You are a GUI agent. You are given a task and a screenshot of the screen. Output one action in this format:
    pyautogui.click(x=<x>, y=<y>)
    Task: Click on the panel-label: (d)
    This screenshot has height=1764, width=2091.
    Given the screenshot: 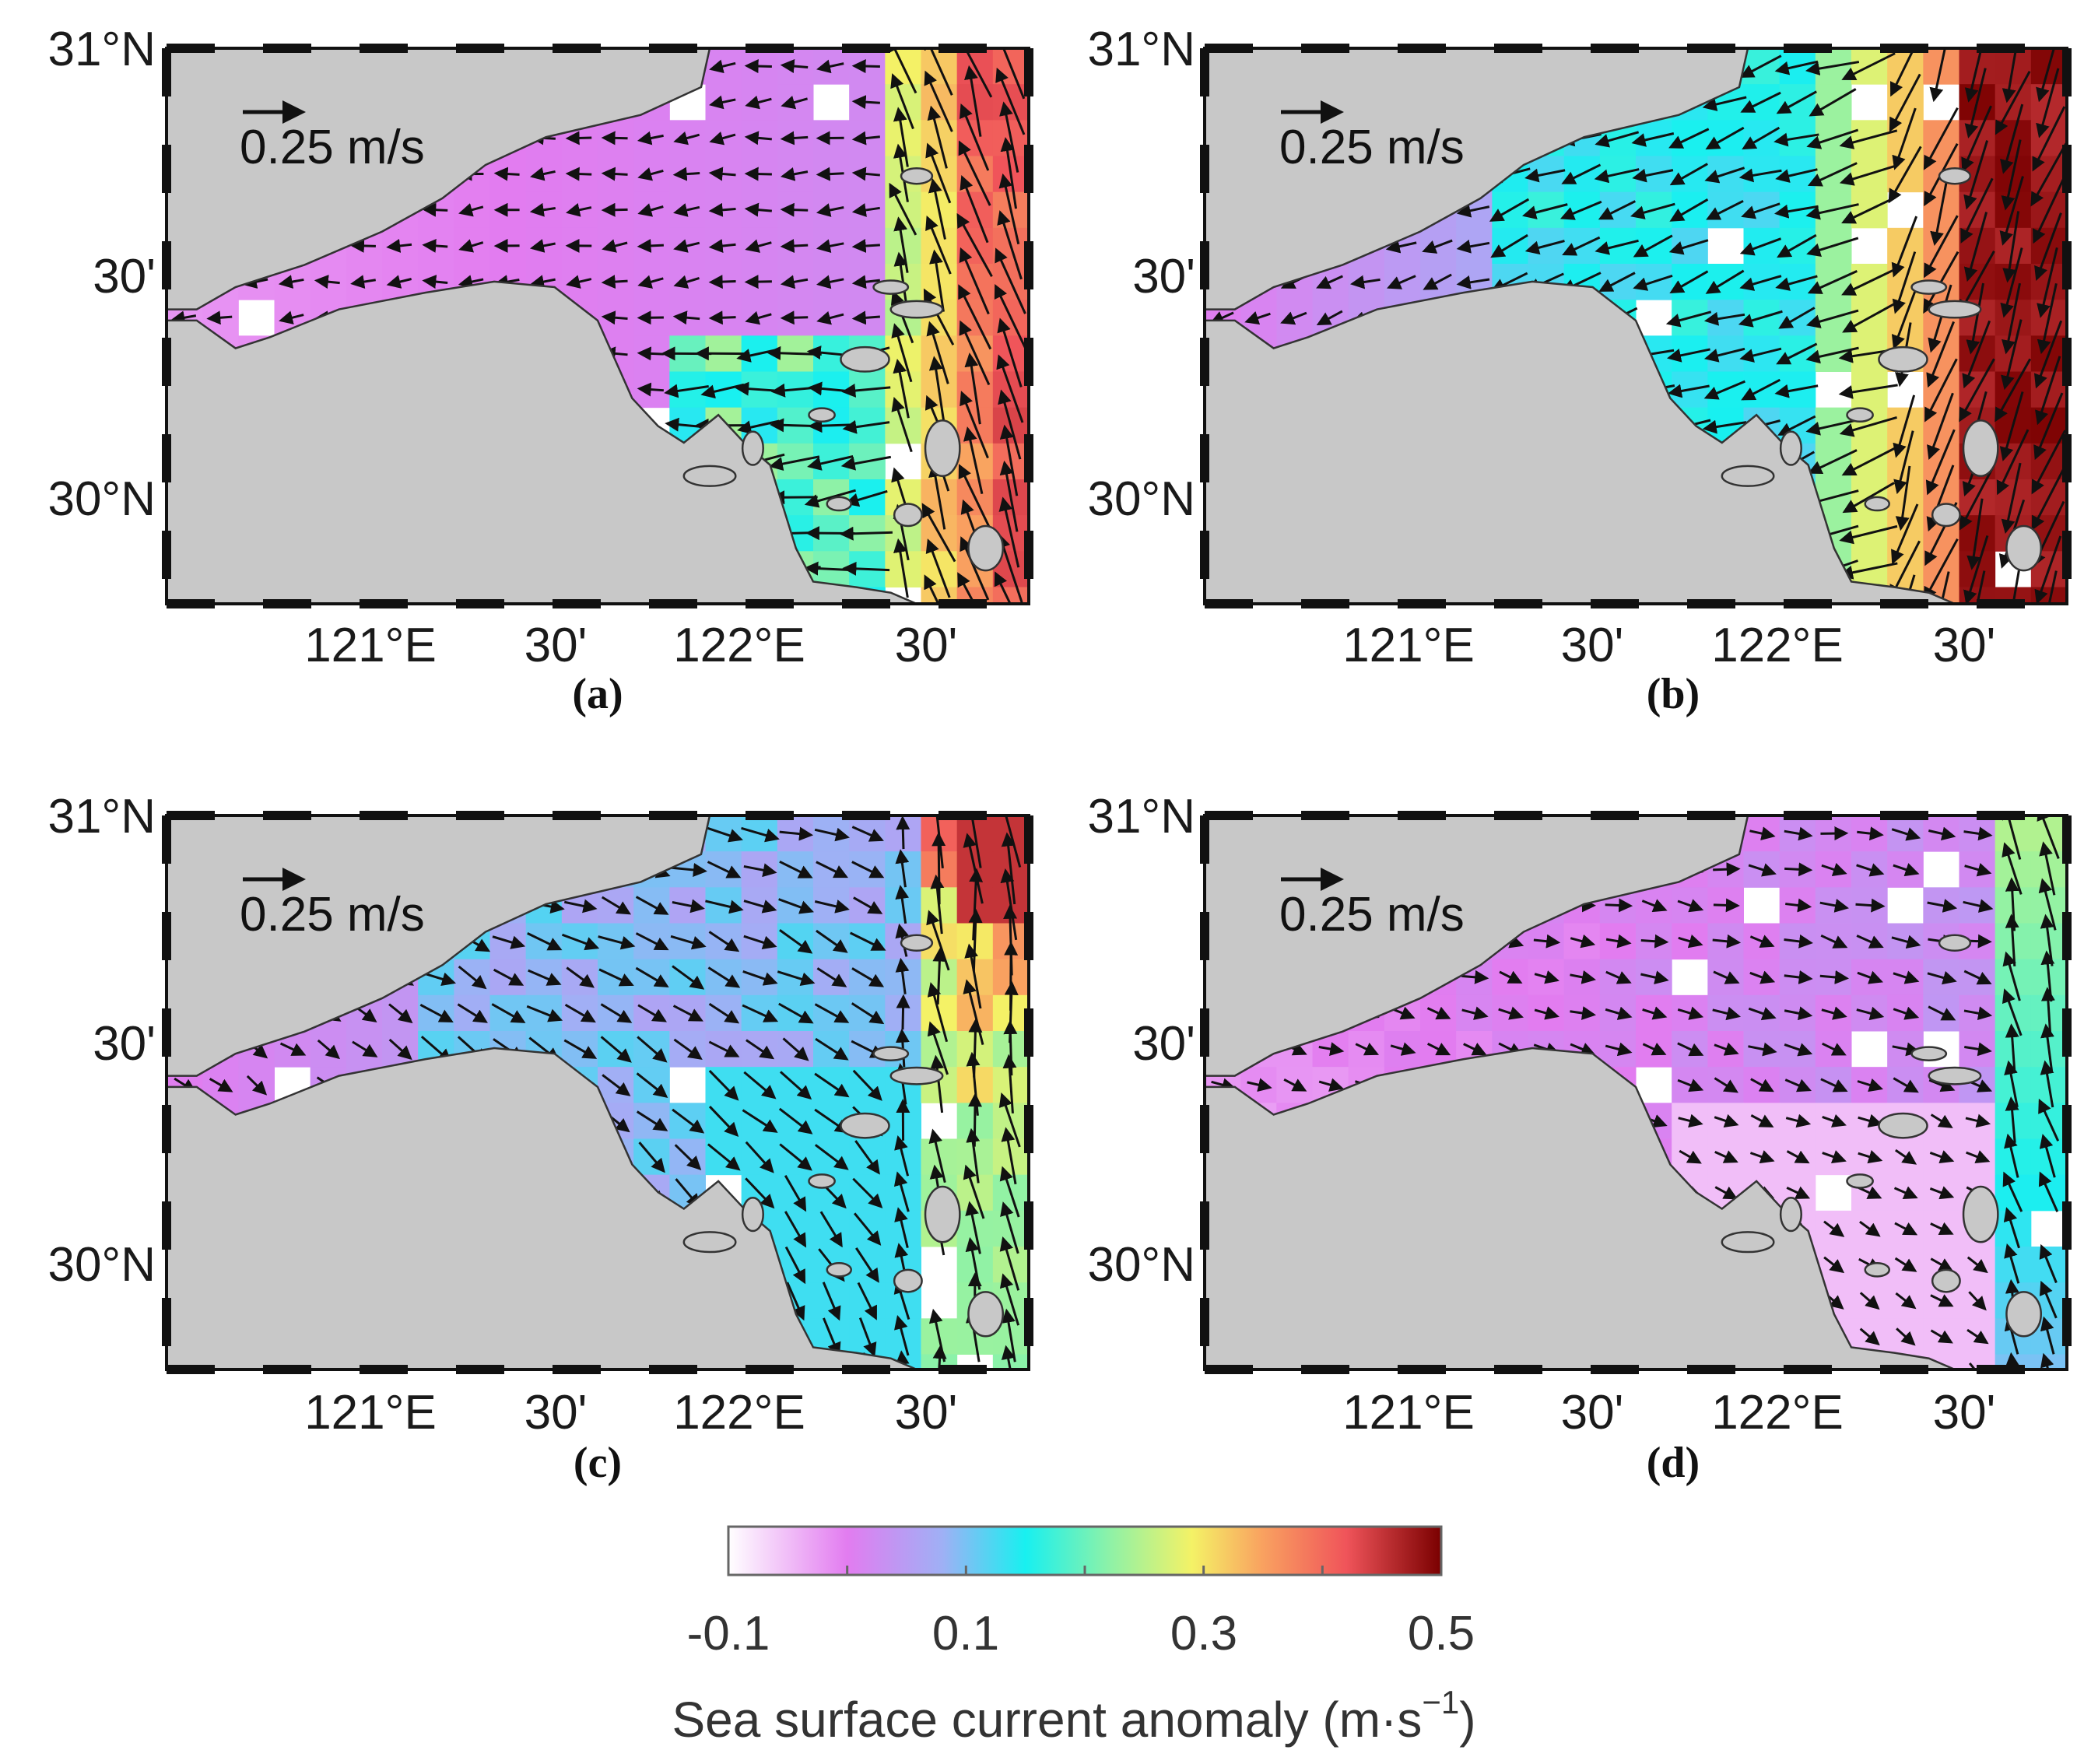 What is the action you would take?
    pyautogui.click(x=1673, y=1463)
    